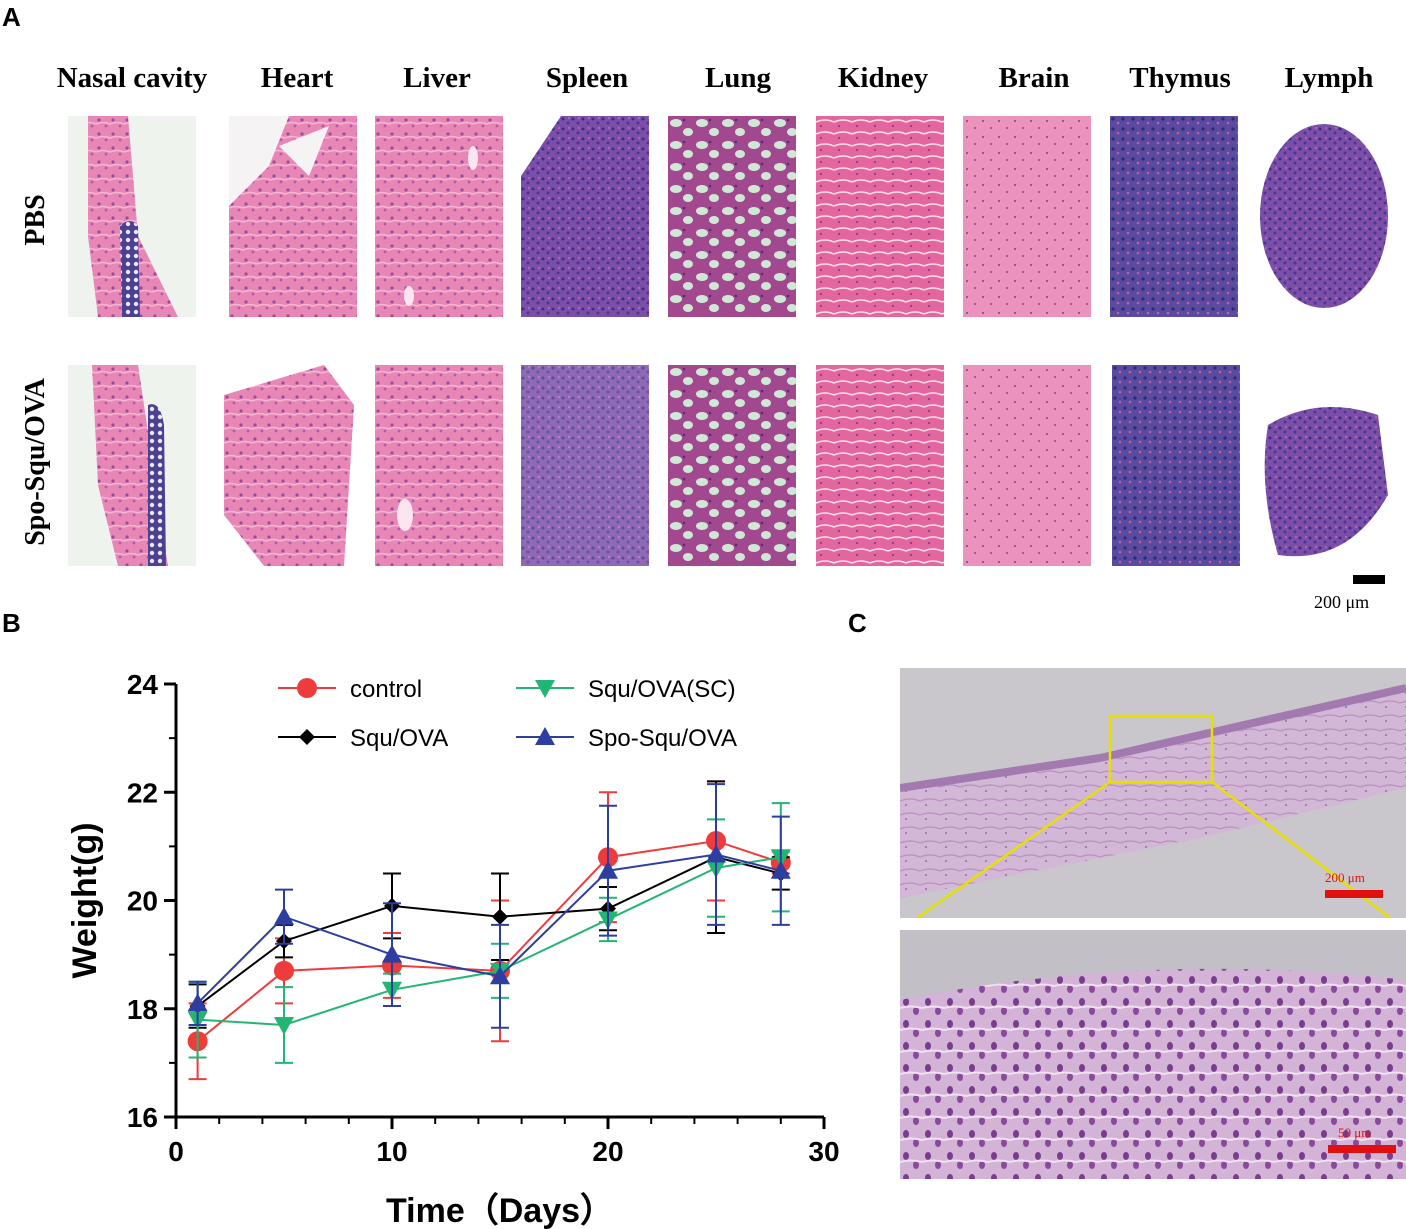 Image resolution: width=1406 pixels, height=1229 pixels. I want to click on legend-label: Spo-Squ/OVA, so click(662, 738).